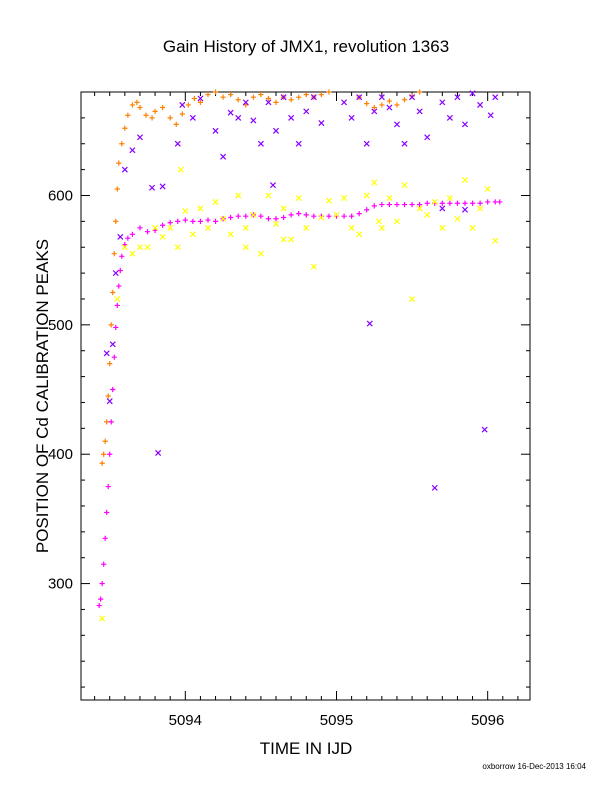  Describe the element at coordinates (306, 748) in the screenshot. I see `x-axis-label: TIME IN IJD` at that location.